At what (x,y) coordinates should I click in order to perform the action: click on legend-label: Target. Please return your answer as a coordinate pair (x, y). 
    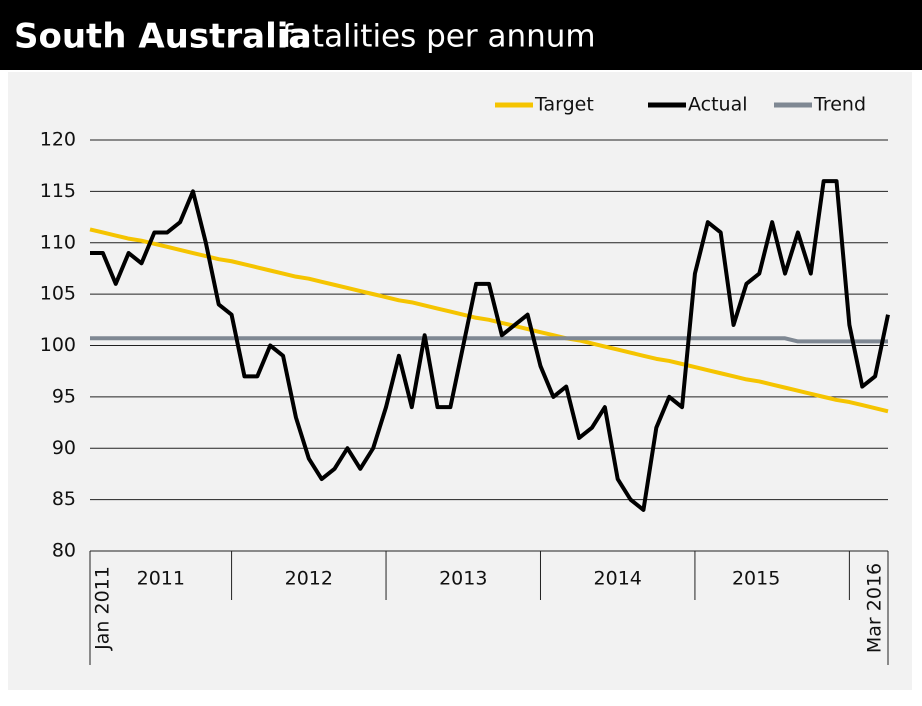
    Looking at the image, I should click on (564, 105).